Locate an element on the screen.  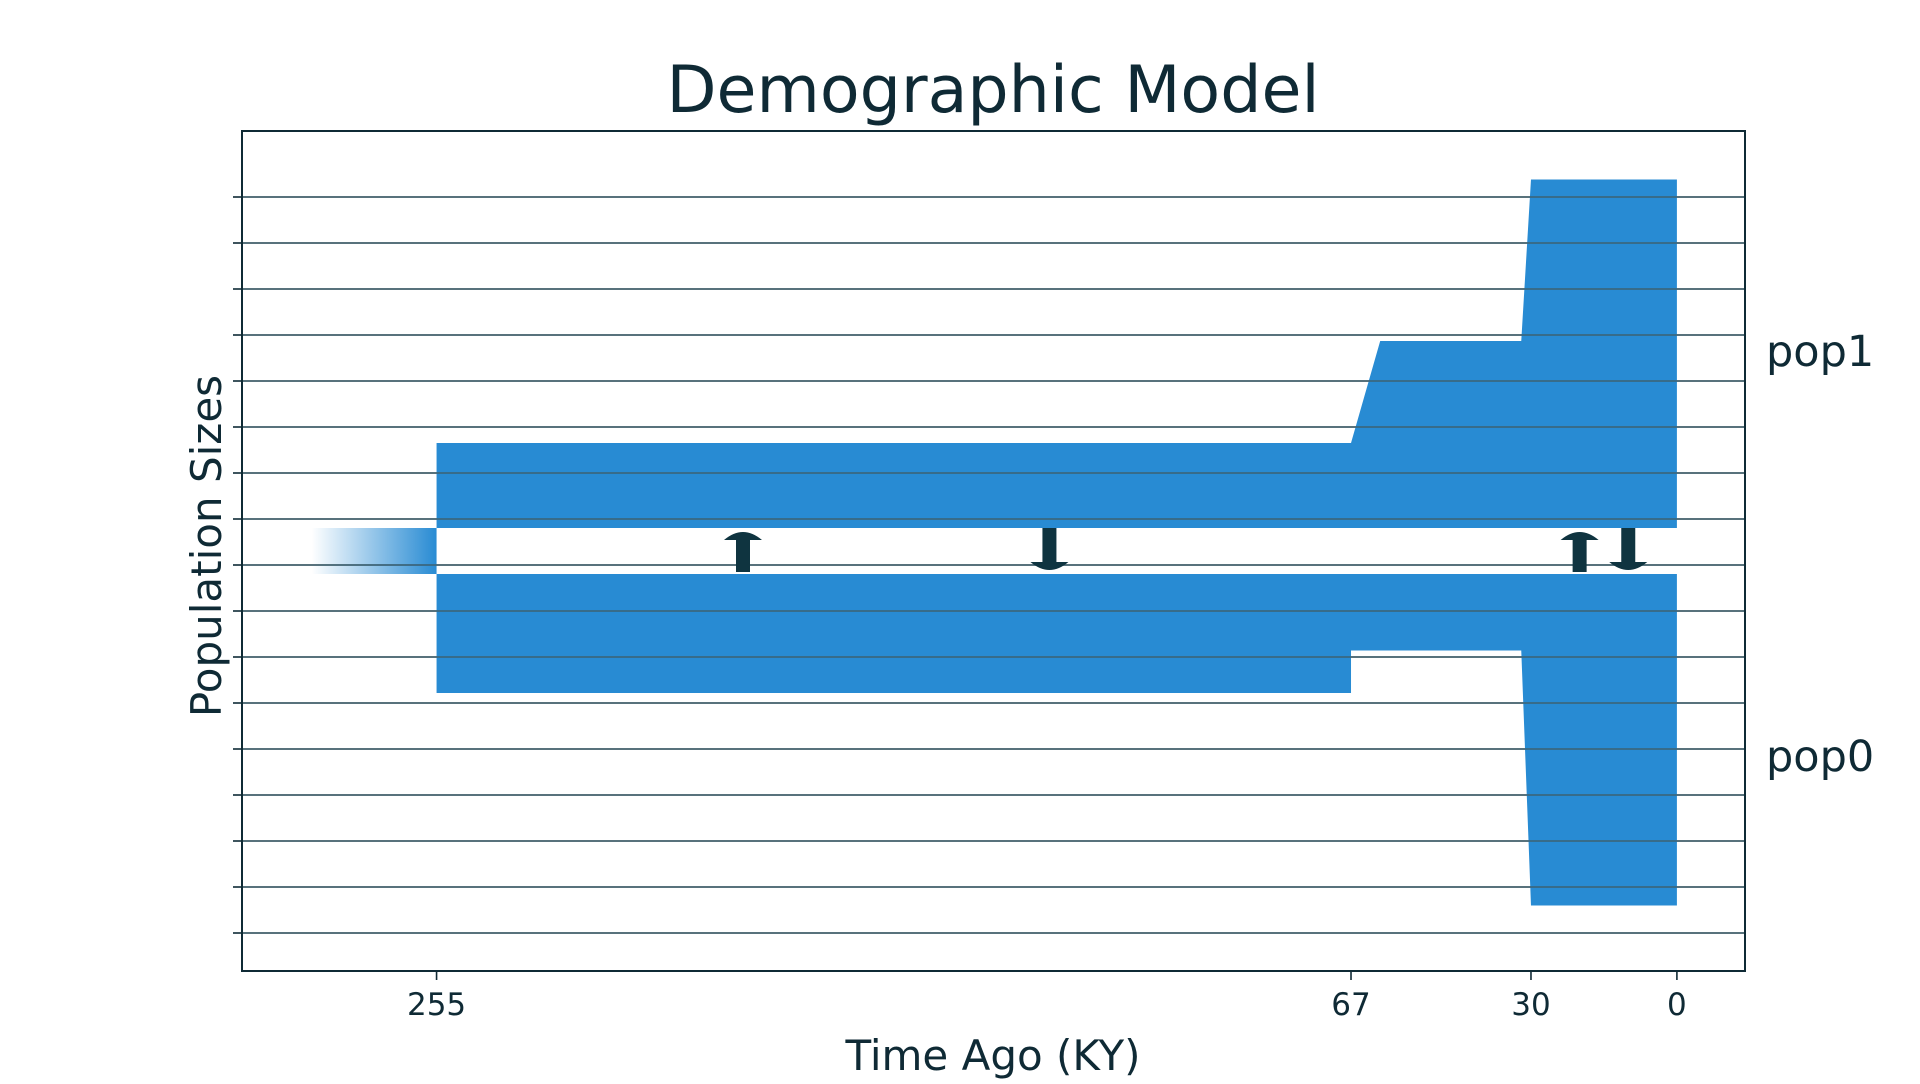
ancestral-population is located at coordinates (374, 551).